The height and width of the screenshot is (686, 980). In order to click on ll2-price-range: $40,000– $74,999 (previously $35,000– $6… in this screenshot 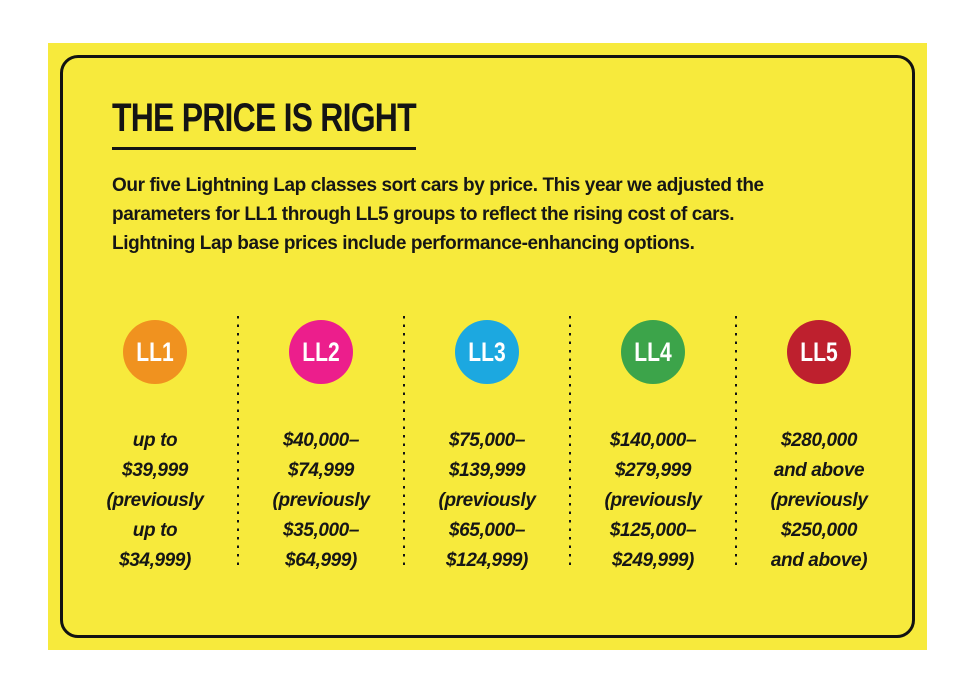, I will do `click(321, 501)`.